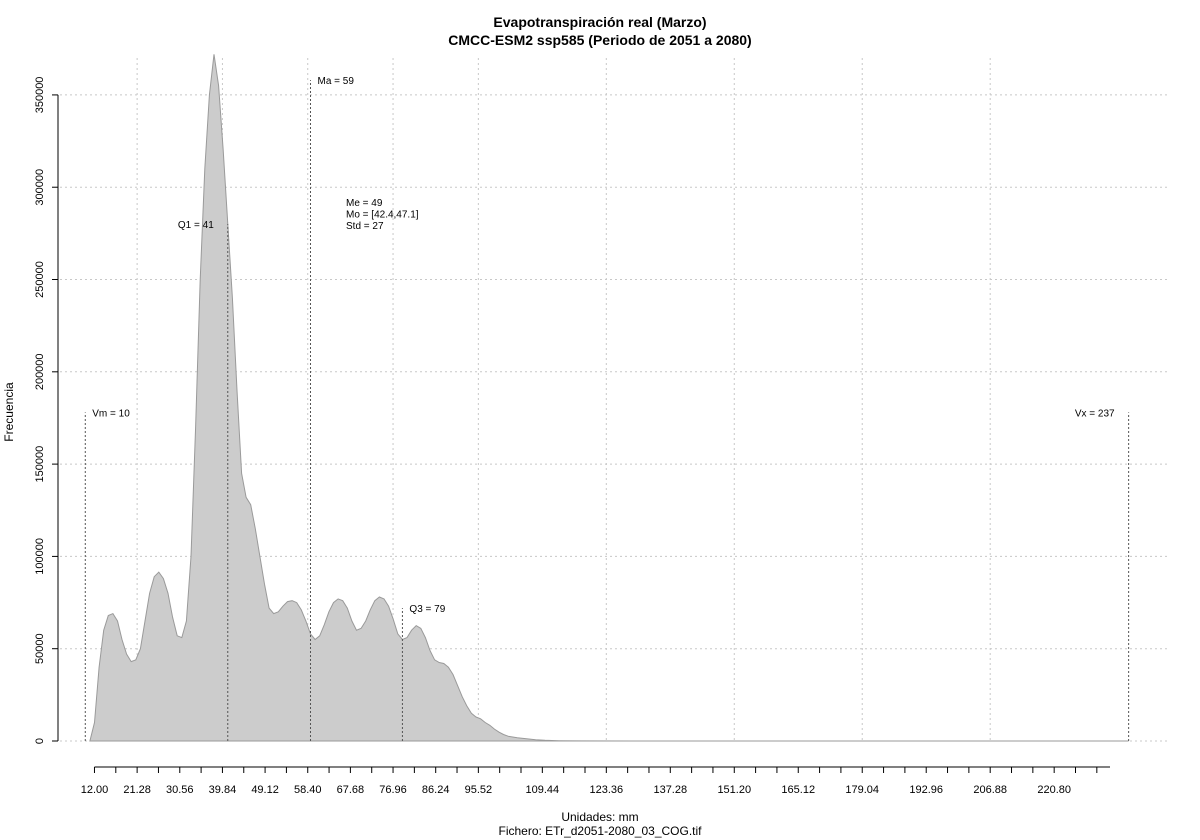  What do you see at coordinates (990, 790) in the screenshot?
I see `x-tick-label-17: 206.88` at bounding box center [990, 790].